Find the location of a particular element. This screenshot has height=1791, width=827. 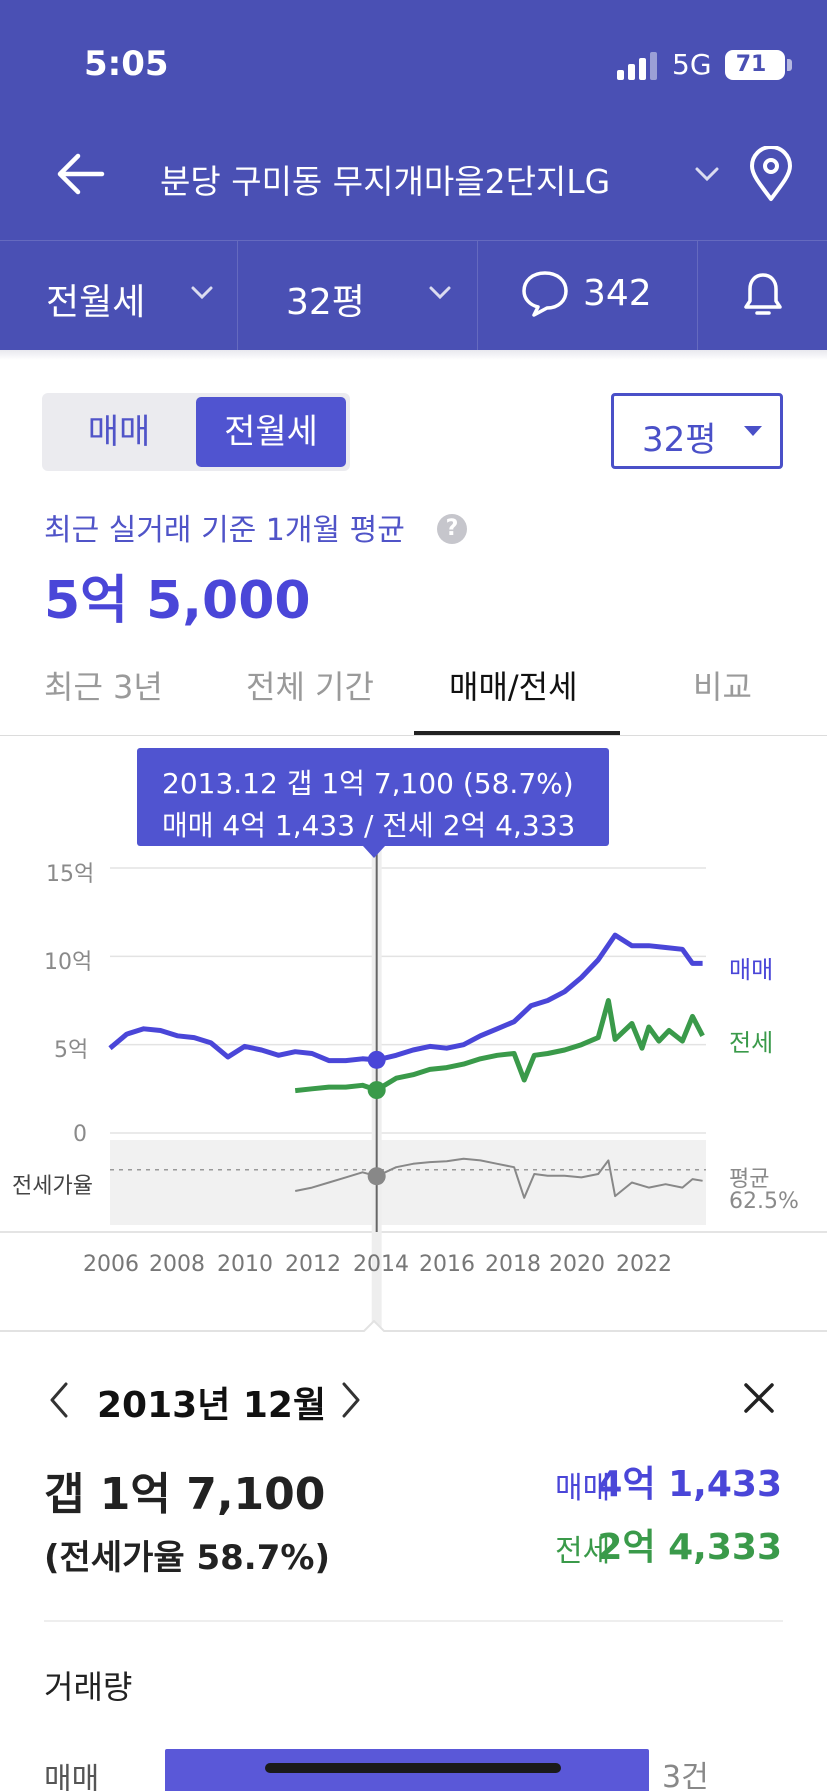

deal-type-toggle: 매매 전월세 is located at coordinates (196, 432).